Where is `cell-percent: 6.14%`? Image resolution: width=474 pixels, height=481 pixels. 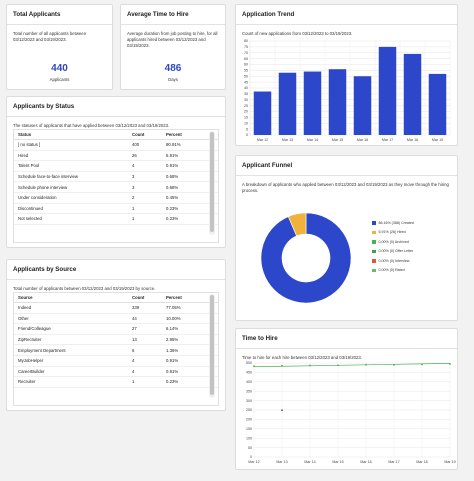 cell-percent: 6.14% is located at coordinates (172, 329).